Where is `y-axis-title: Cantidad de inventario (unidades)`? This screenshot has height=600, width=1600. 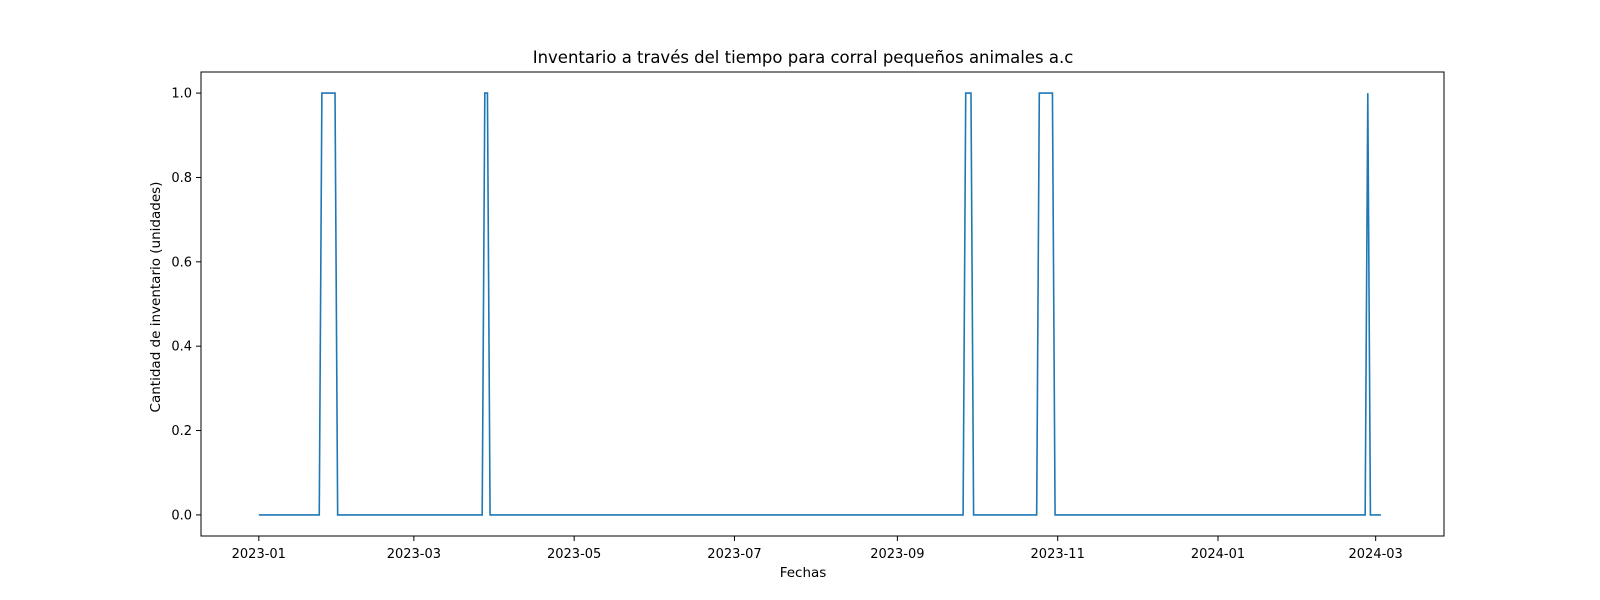 y-axis-title: Cantidad de inventario (unidades) is located at coordinates (156, 297).